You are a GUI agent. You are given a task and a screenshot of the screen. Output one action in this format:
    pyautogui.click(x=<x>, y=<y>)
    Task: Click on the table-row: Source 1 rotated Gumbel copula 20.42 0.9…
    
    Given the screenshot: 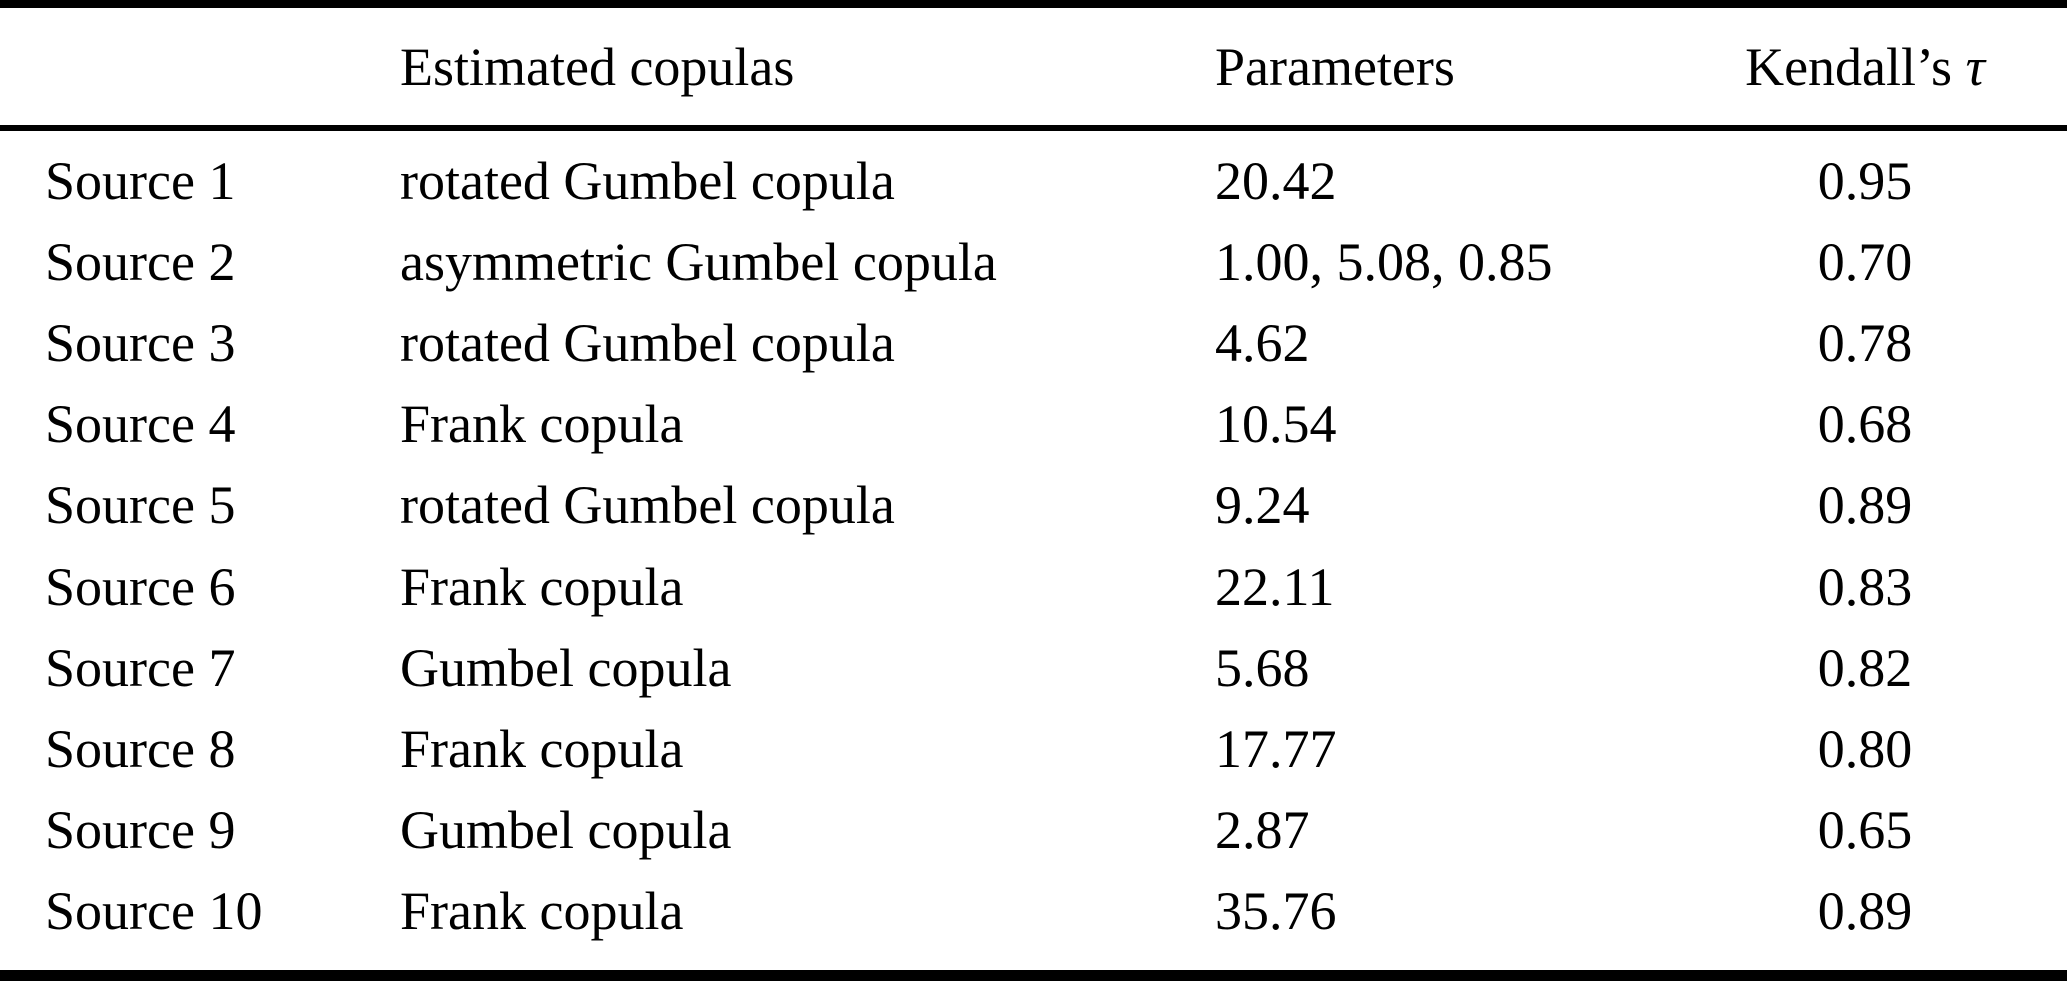 What is the action you would take?
    pyautogui.click(x=1011, y=180)
    